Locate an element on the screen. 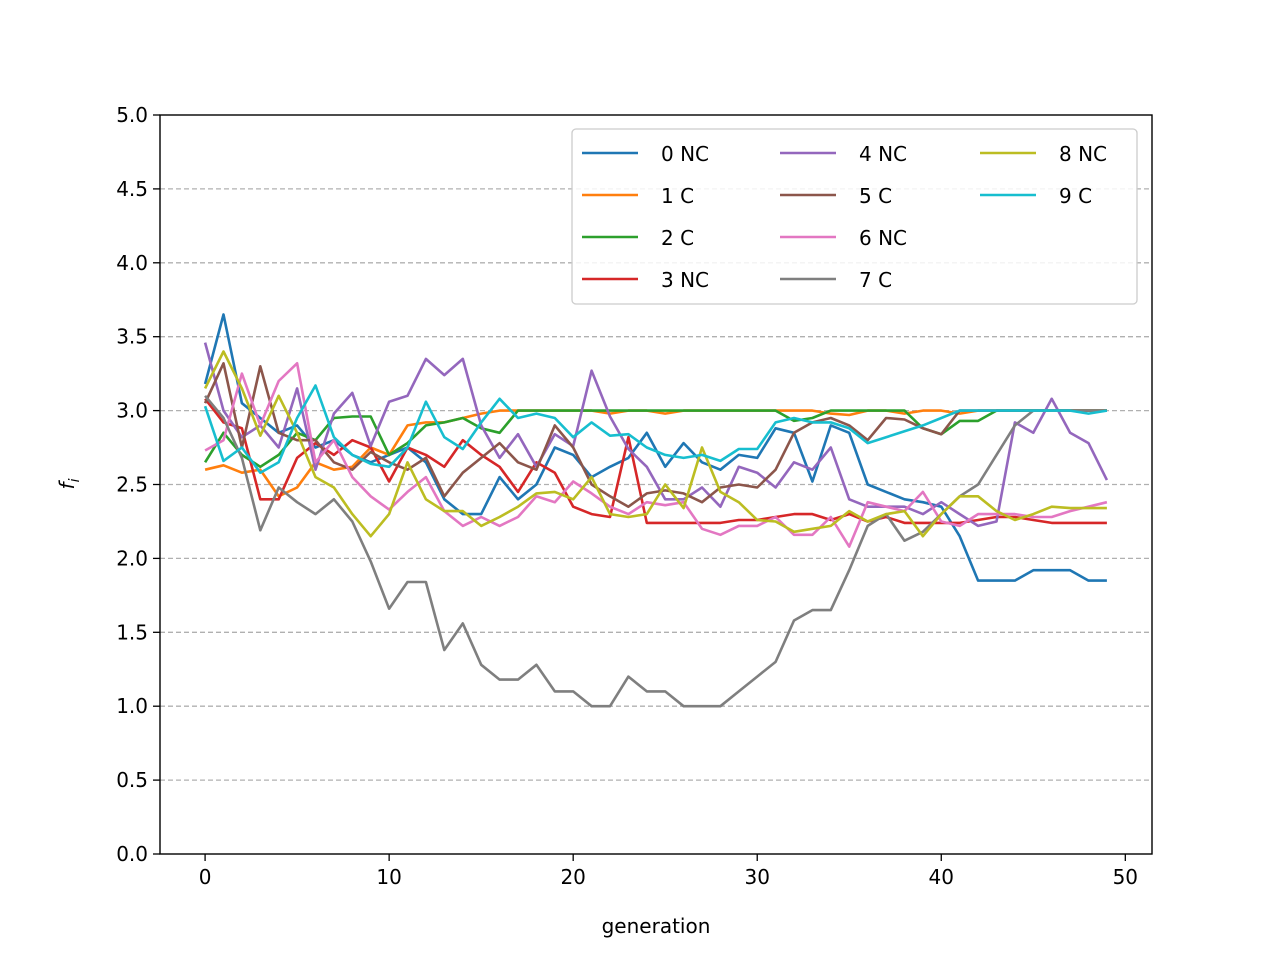 This screenshot has width=1280, height=960. y-tick-label: 3.0 is located at coordinates (132, 411).